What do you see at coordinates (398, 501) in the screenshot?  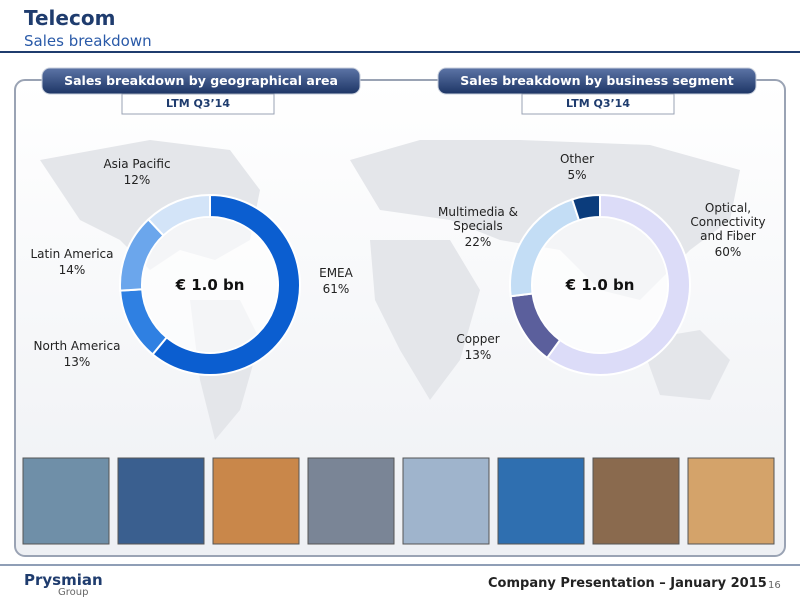 I see `photo-strip` at bounding box center [398, 501].